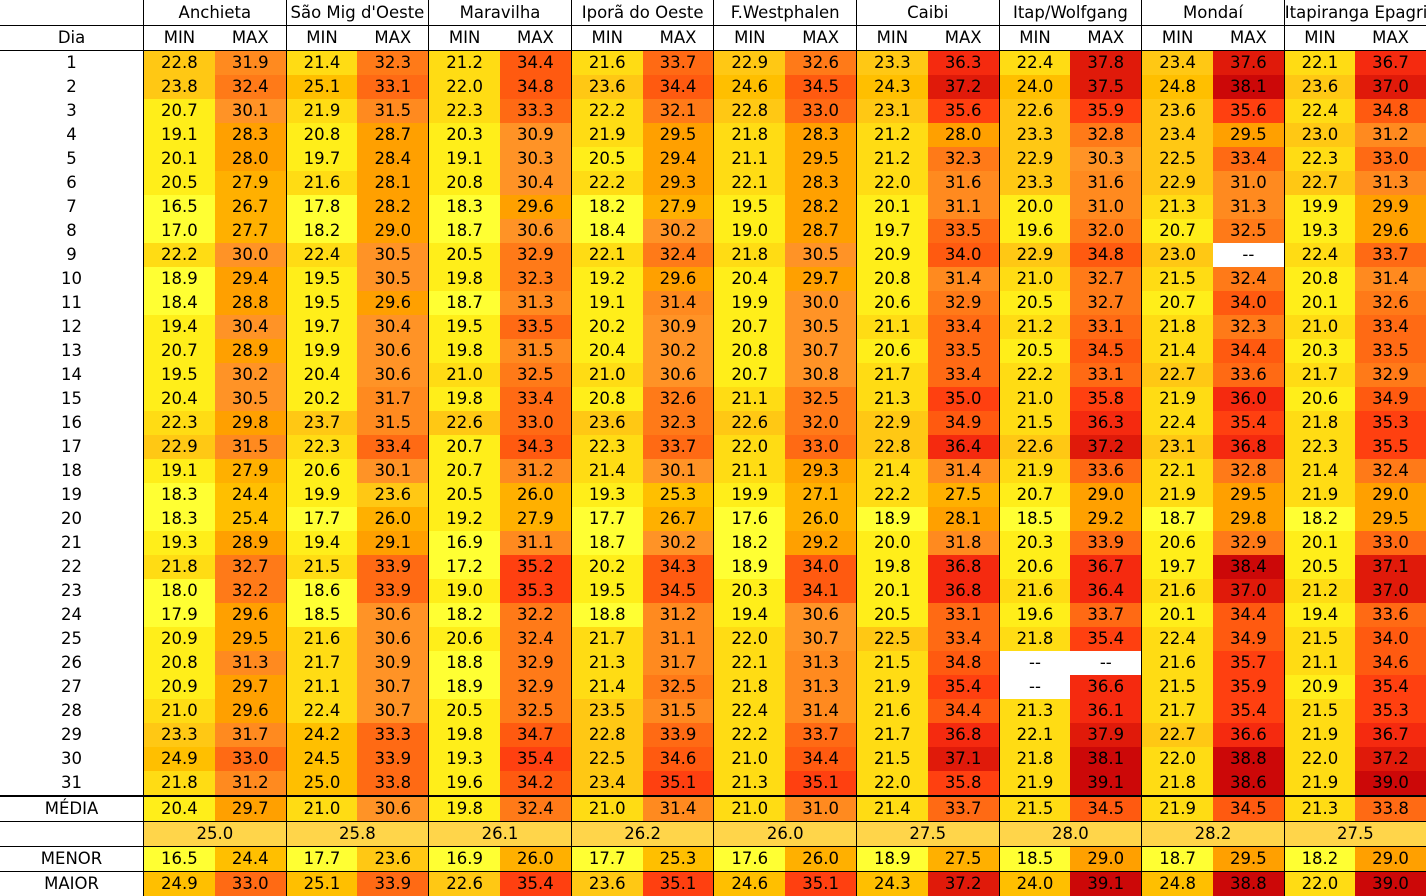 This screenshot has width=1426, height=896. What do you see at coordinates (321, 591) in the screenshot?
I see `min-temp-cell: 18.6` at bounding box center [321, 591].